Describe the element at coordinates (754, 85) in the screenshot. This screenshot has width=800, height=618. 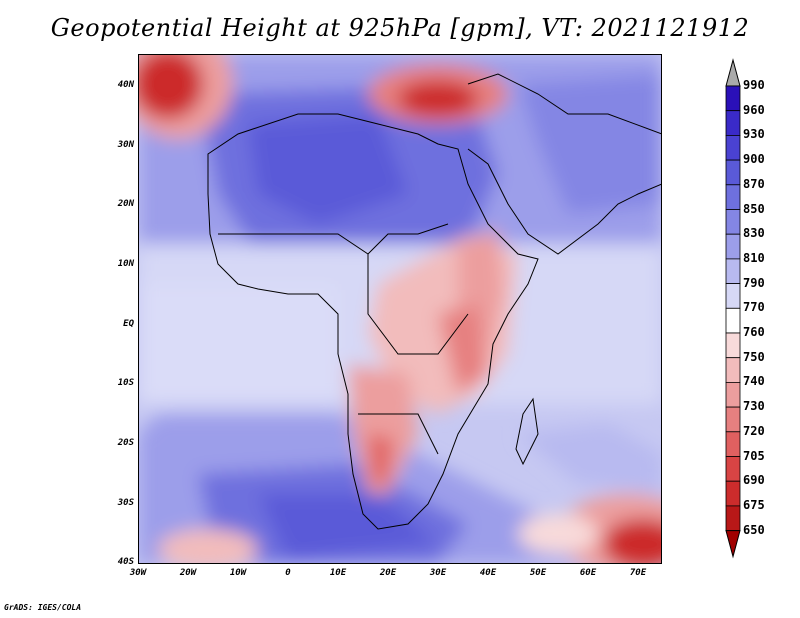
I see `colorbar-level-label: 990` at that location.